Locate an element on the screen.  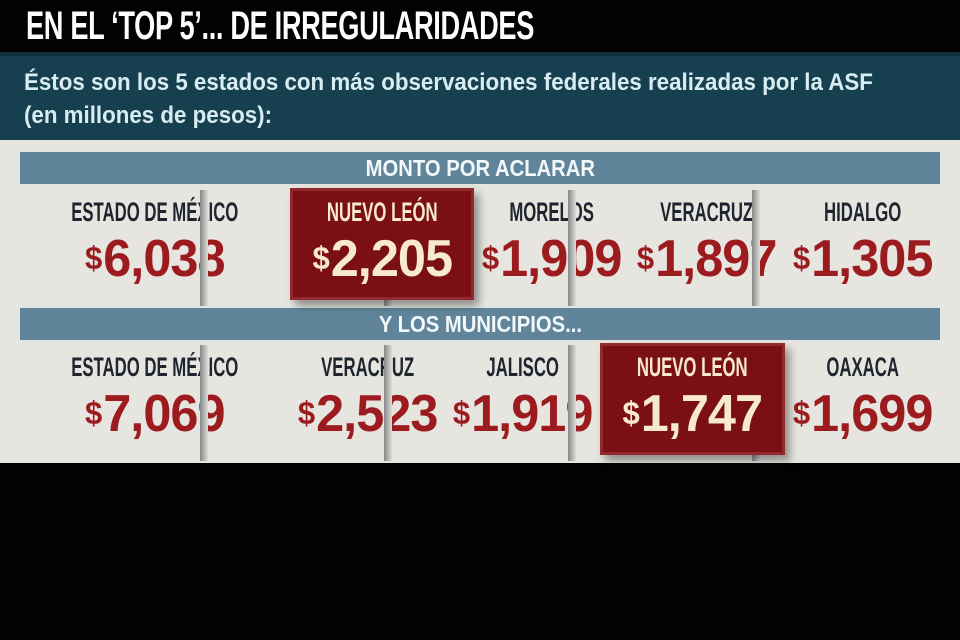
title-bar: EN EL ‘TOP 5’... DE IRREGULARIDADES is located at coordinates (480, 26).